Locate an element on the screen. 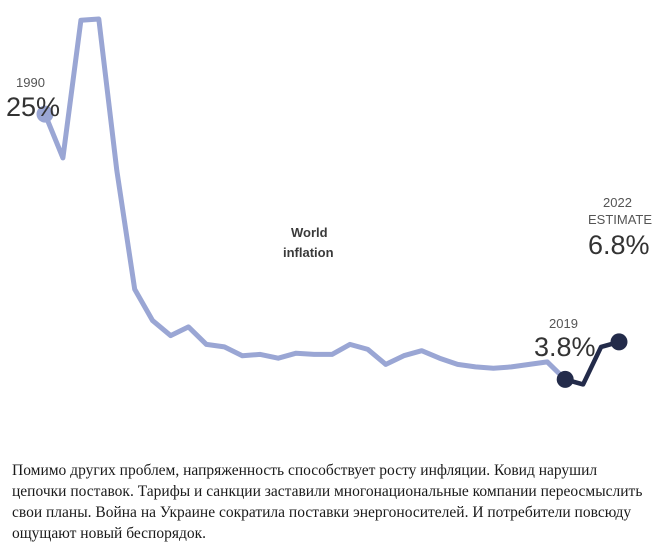 The width and height of the screenshot is (659, 551). annotation-2022-value: 6.8% is located at coordinates (619, 245).